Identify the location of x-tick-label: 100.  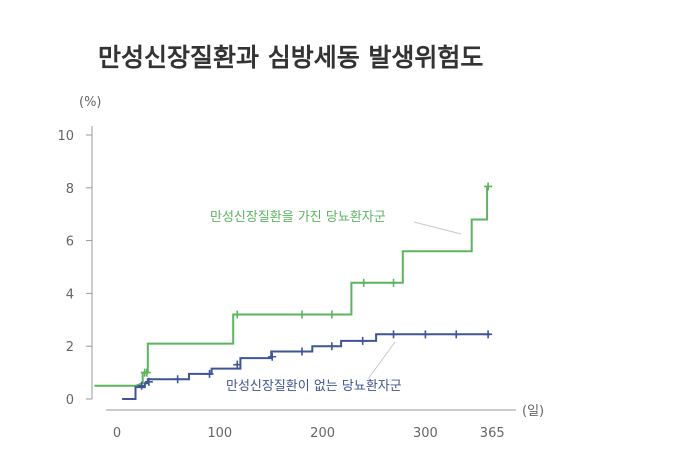
(219, 433).